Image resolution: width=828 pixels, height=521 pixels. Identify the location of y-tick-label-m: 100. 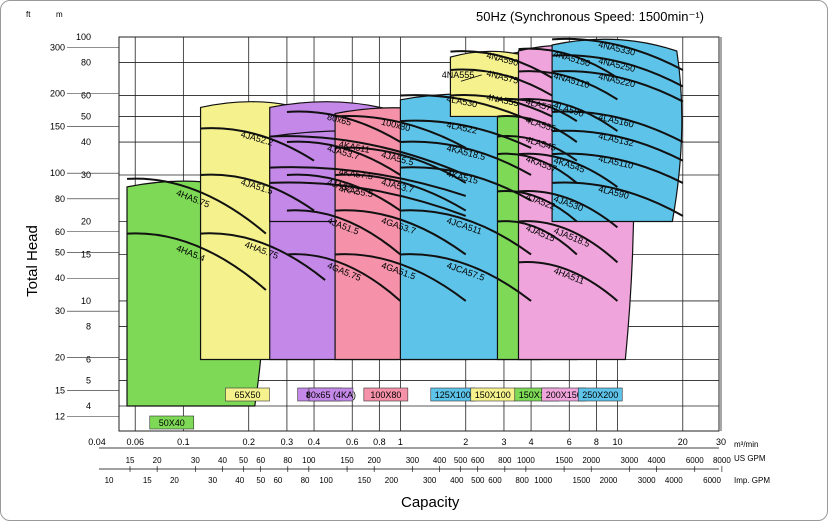
(83, 37).